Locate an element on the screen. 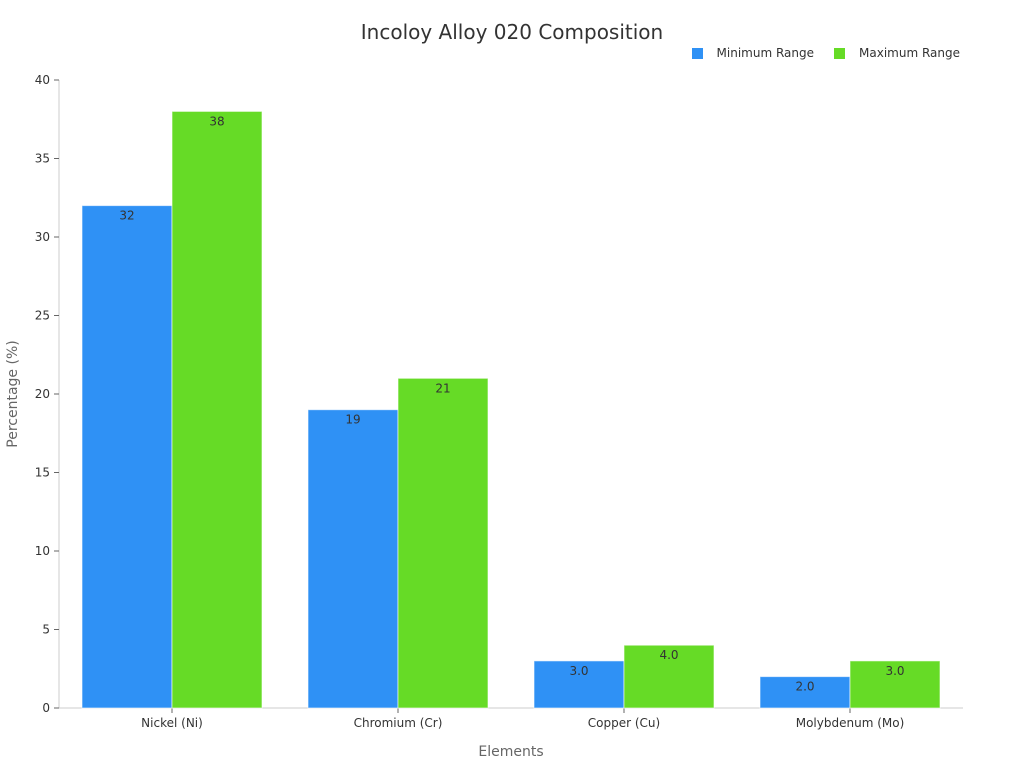 This screenshot has height=768, width=1024. y-tick-label: 35 is located at coordinates (42, 159).